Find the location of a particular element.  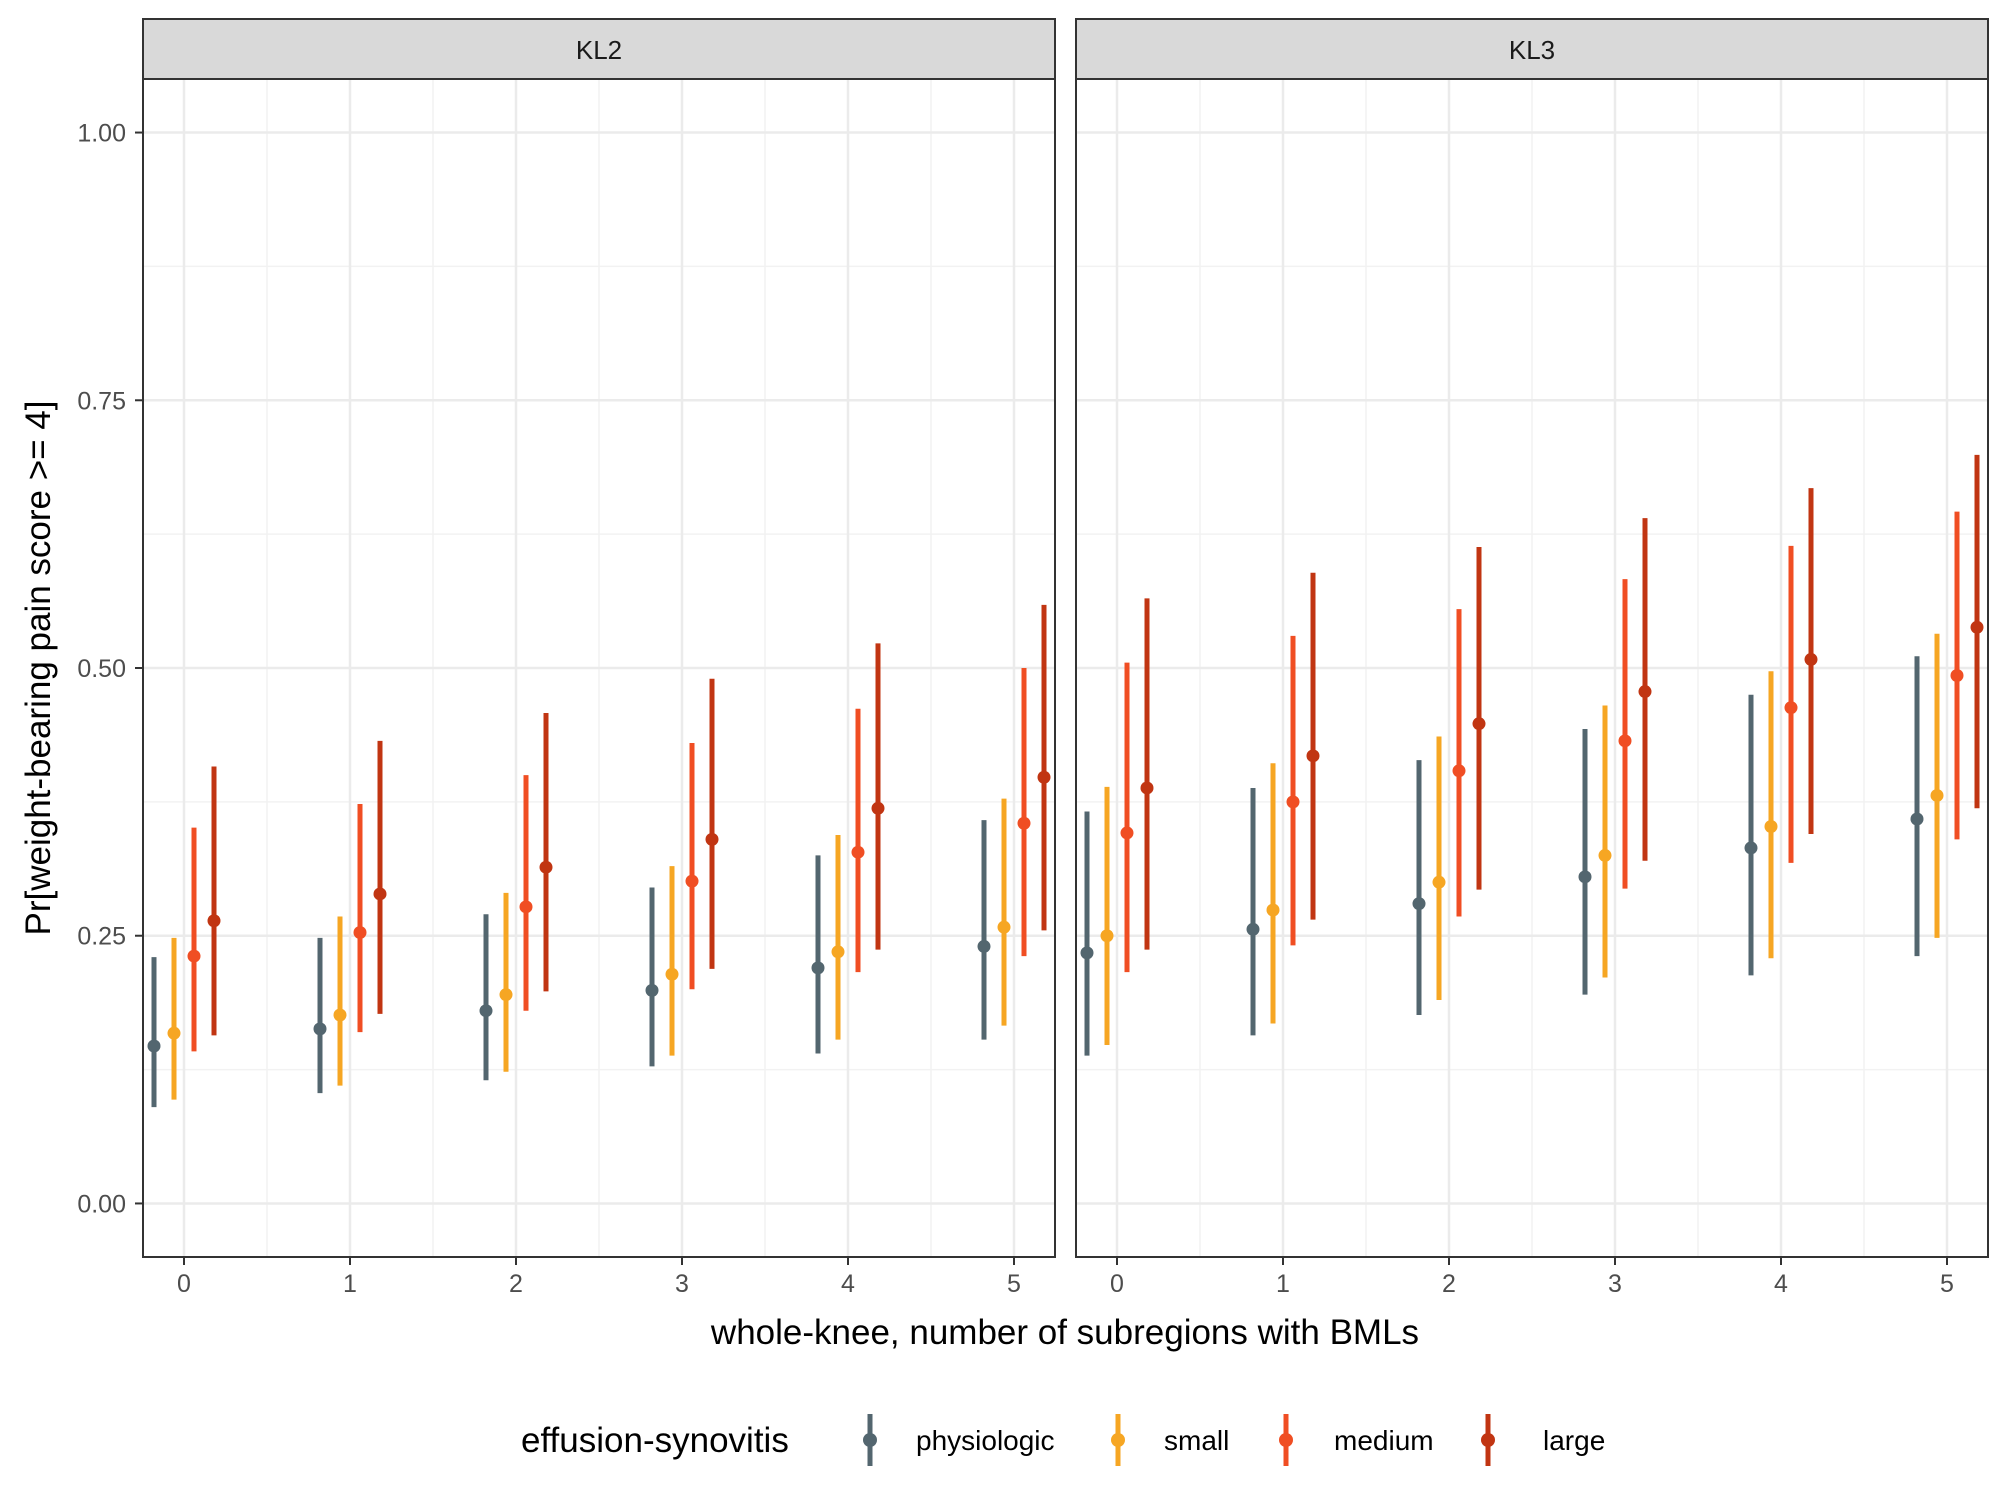

y-axis-title: Pr[weight-bearing pain score >= 4] is located at coordinates (38, 667).